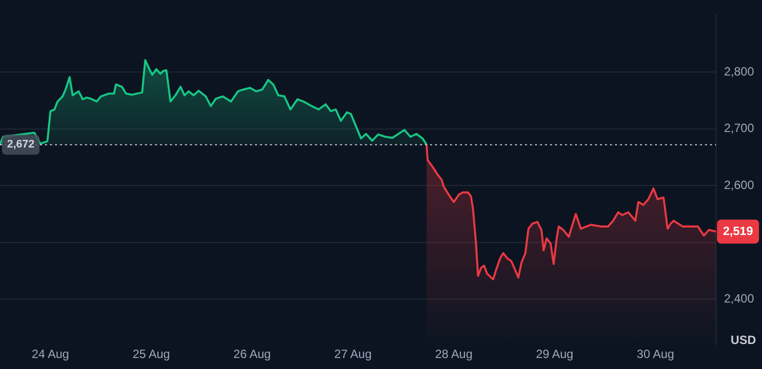 This screenshot has width=762, height=369. Describe the element at coordinates (739, 71) in the screenshot. I see `y-tick-label: 2,800` at that location.